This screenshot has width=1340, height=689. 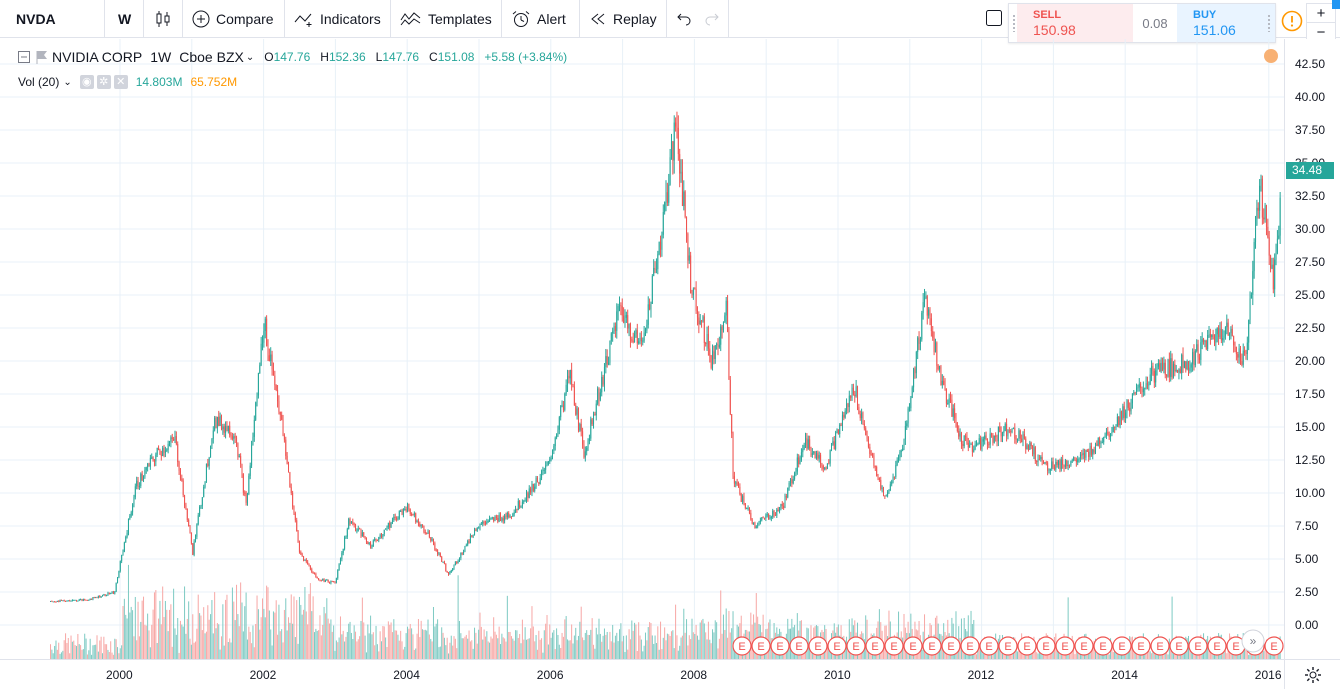 What do you see at coordinates (24, 57) in the screenshot?
I see `collapse-icon` at bounding box center [24, 57].